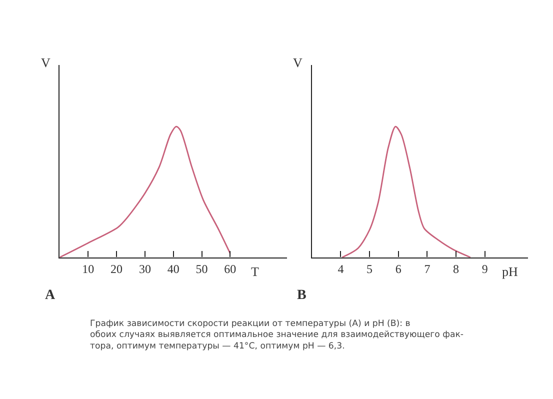 Image resolution: width=553 pixels, height=399 pixels. Describe the element at coordinates (277, 335) in the screenshot. I see `text: График зависимости скорости реакции от температуры (A) и pH (B): в обоих случаях выявляется оптимальное значение для взаимодействующего фак- тора, оптимум температуры — 41°С, оптимум pH — 6,3.` at that location.